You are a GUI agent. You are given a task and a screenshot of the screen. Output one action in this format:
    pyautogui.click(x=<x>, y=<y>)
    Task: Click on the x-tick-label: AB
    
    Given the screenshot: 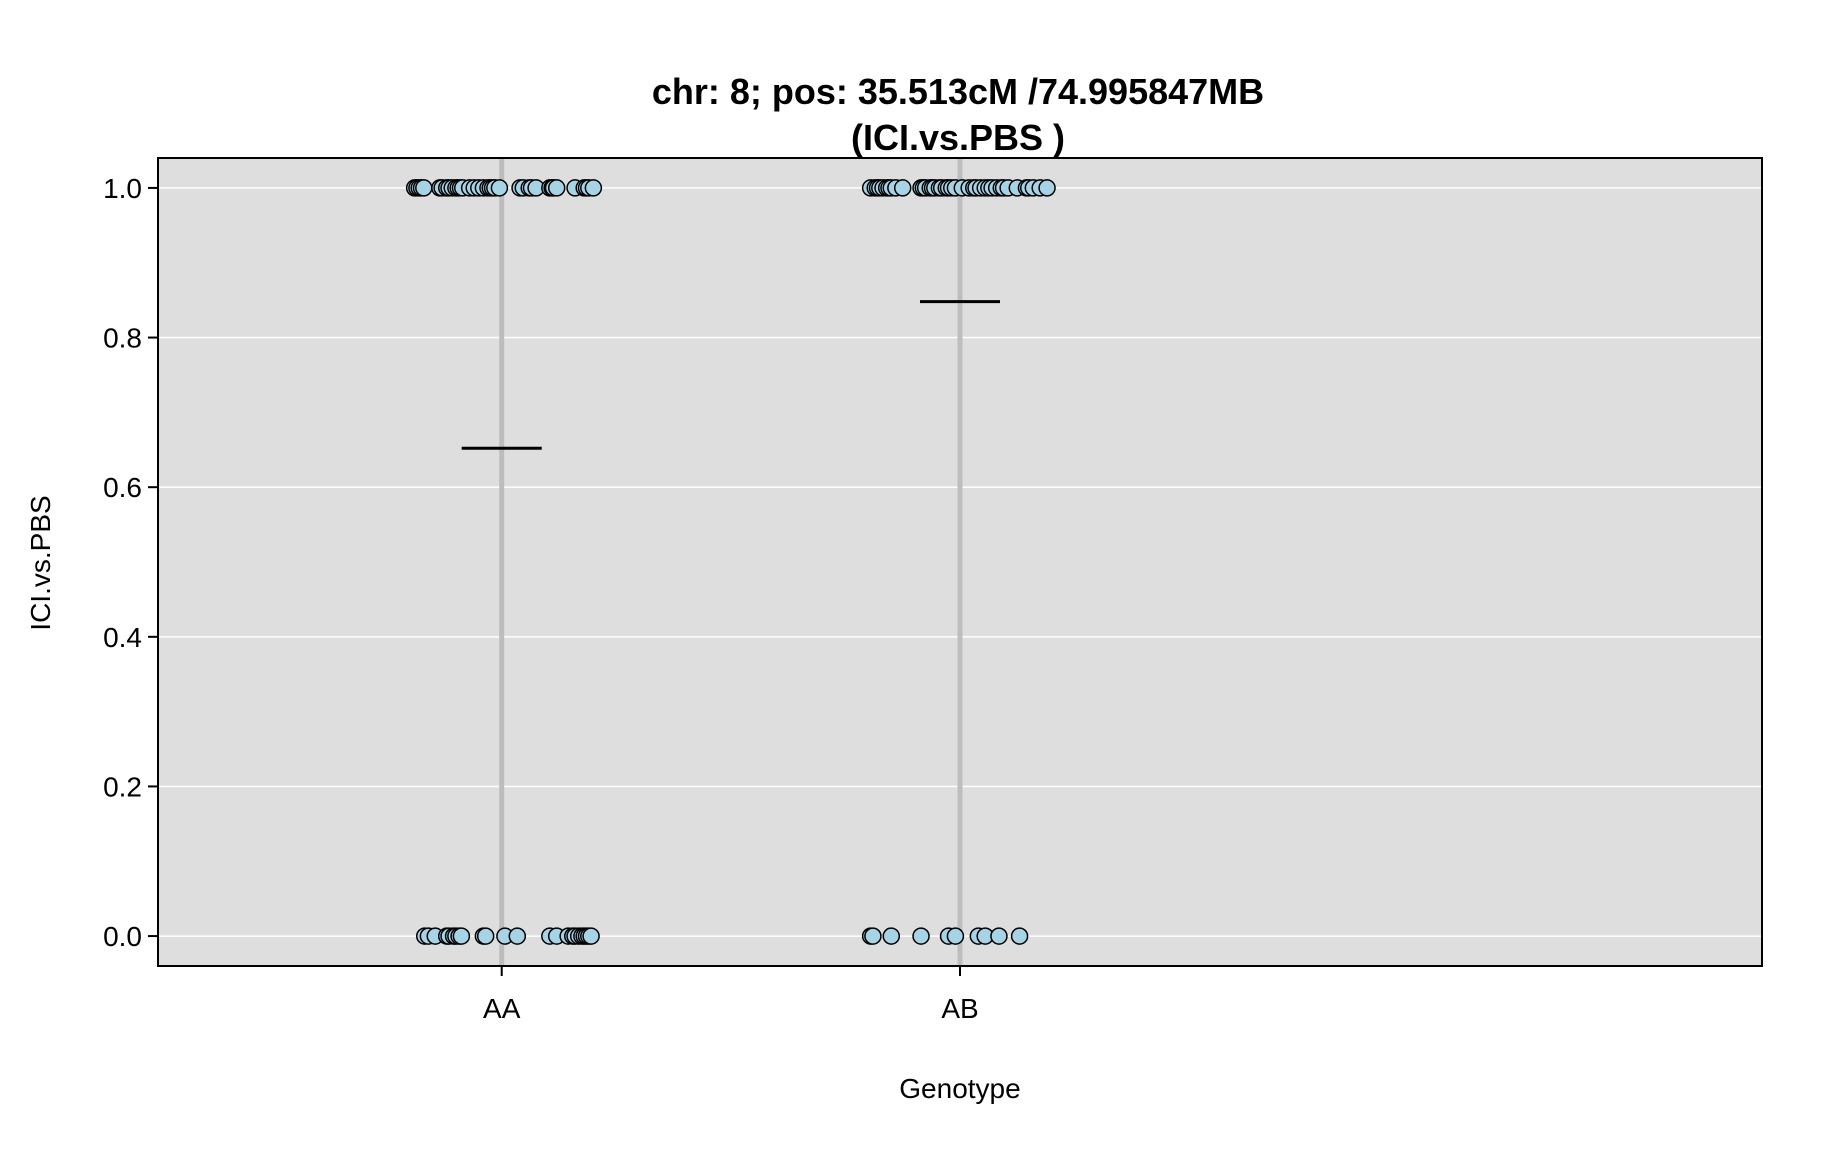 What is the action you would take?
    pyautogui.click(x=959, y=1008)
    